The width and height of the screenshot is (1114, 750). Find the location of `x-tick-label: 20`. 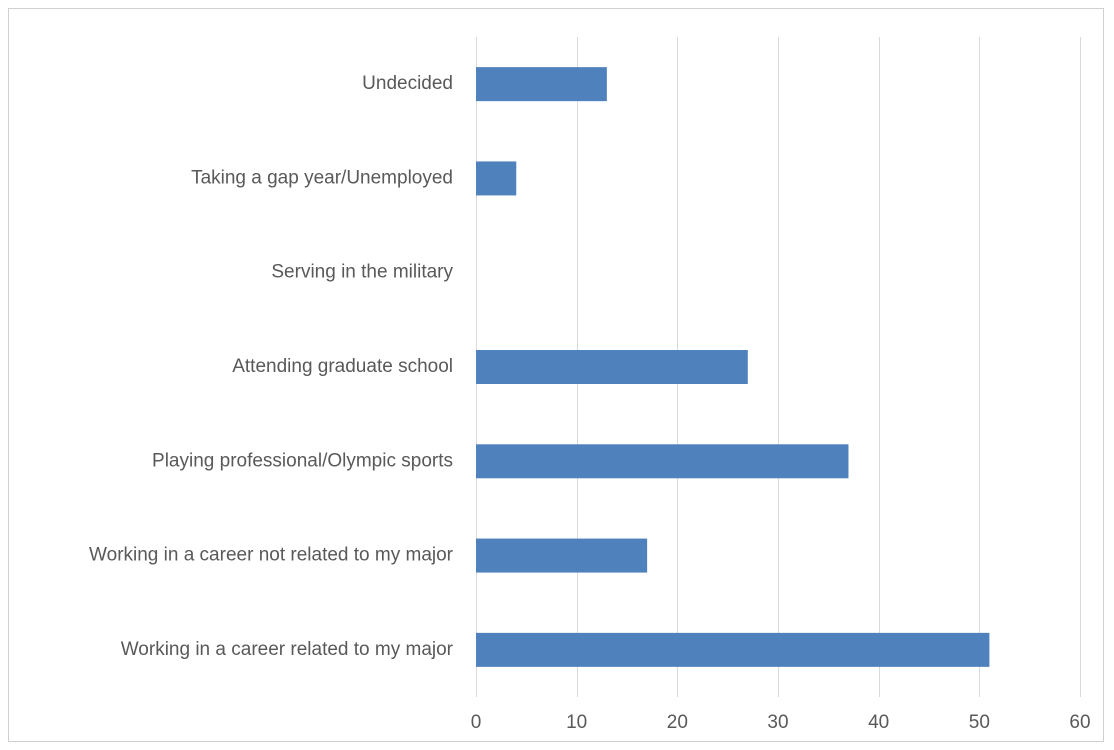

x-tick-label: 20 is located at coordinates (677, 722).